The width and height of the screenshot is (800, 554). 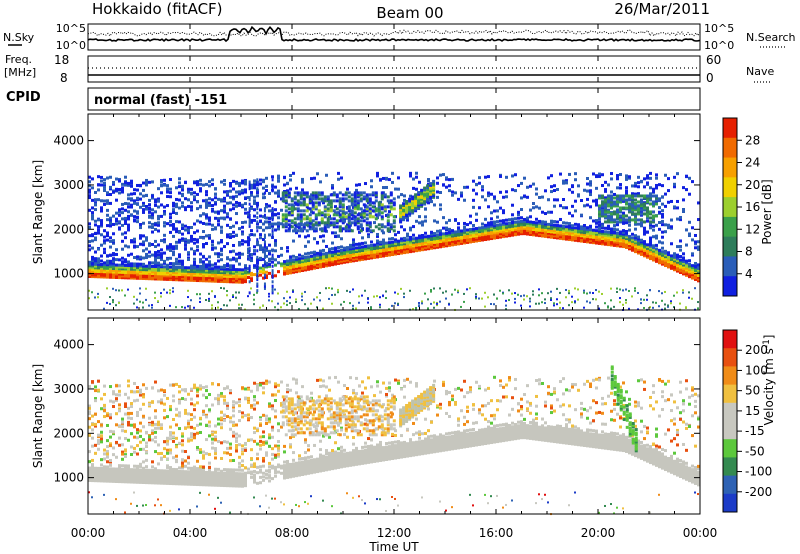 What do you see at coordinates (752, 185) in the screenshot?
I see `power-colorbar-tick-label: 20` at bounding box center [752, 185].